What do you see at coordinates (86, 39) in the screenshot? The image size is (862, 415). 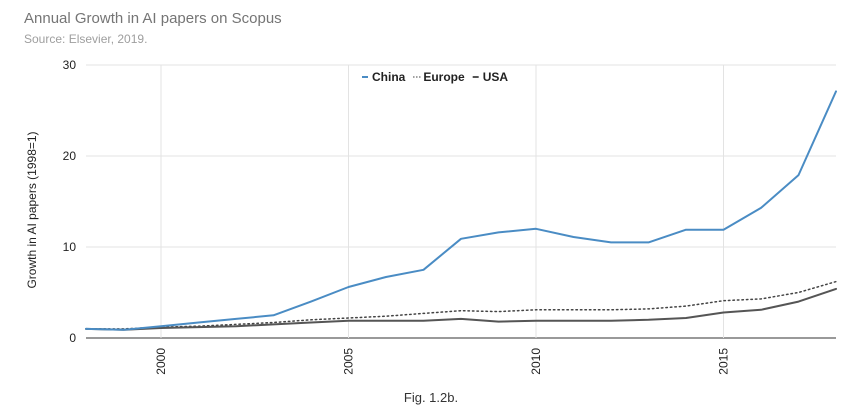 I see `chart-subtitle: Source: Elsevier, 2019.` at bounding box center [86, 39].